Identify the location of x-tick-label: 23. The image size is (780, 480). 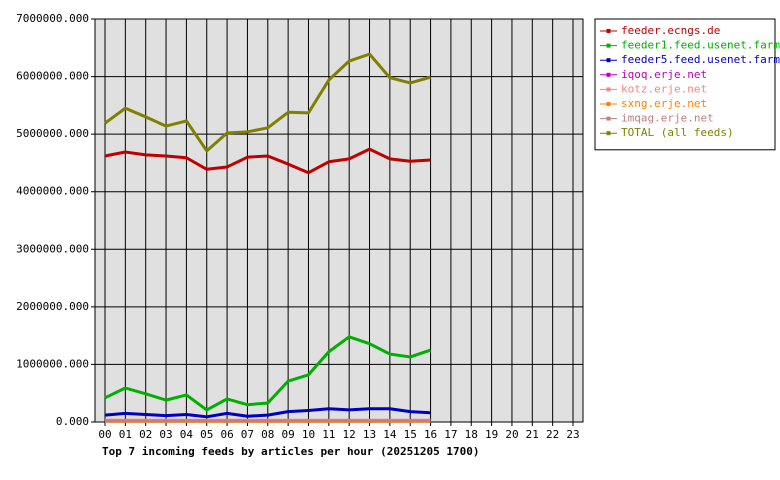
(572, 434).